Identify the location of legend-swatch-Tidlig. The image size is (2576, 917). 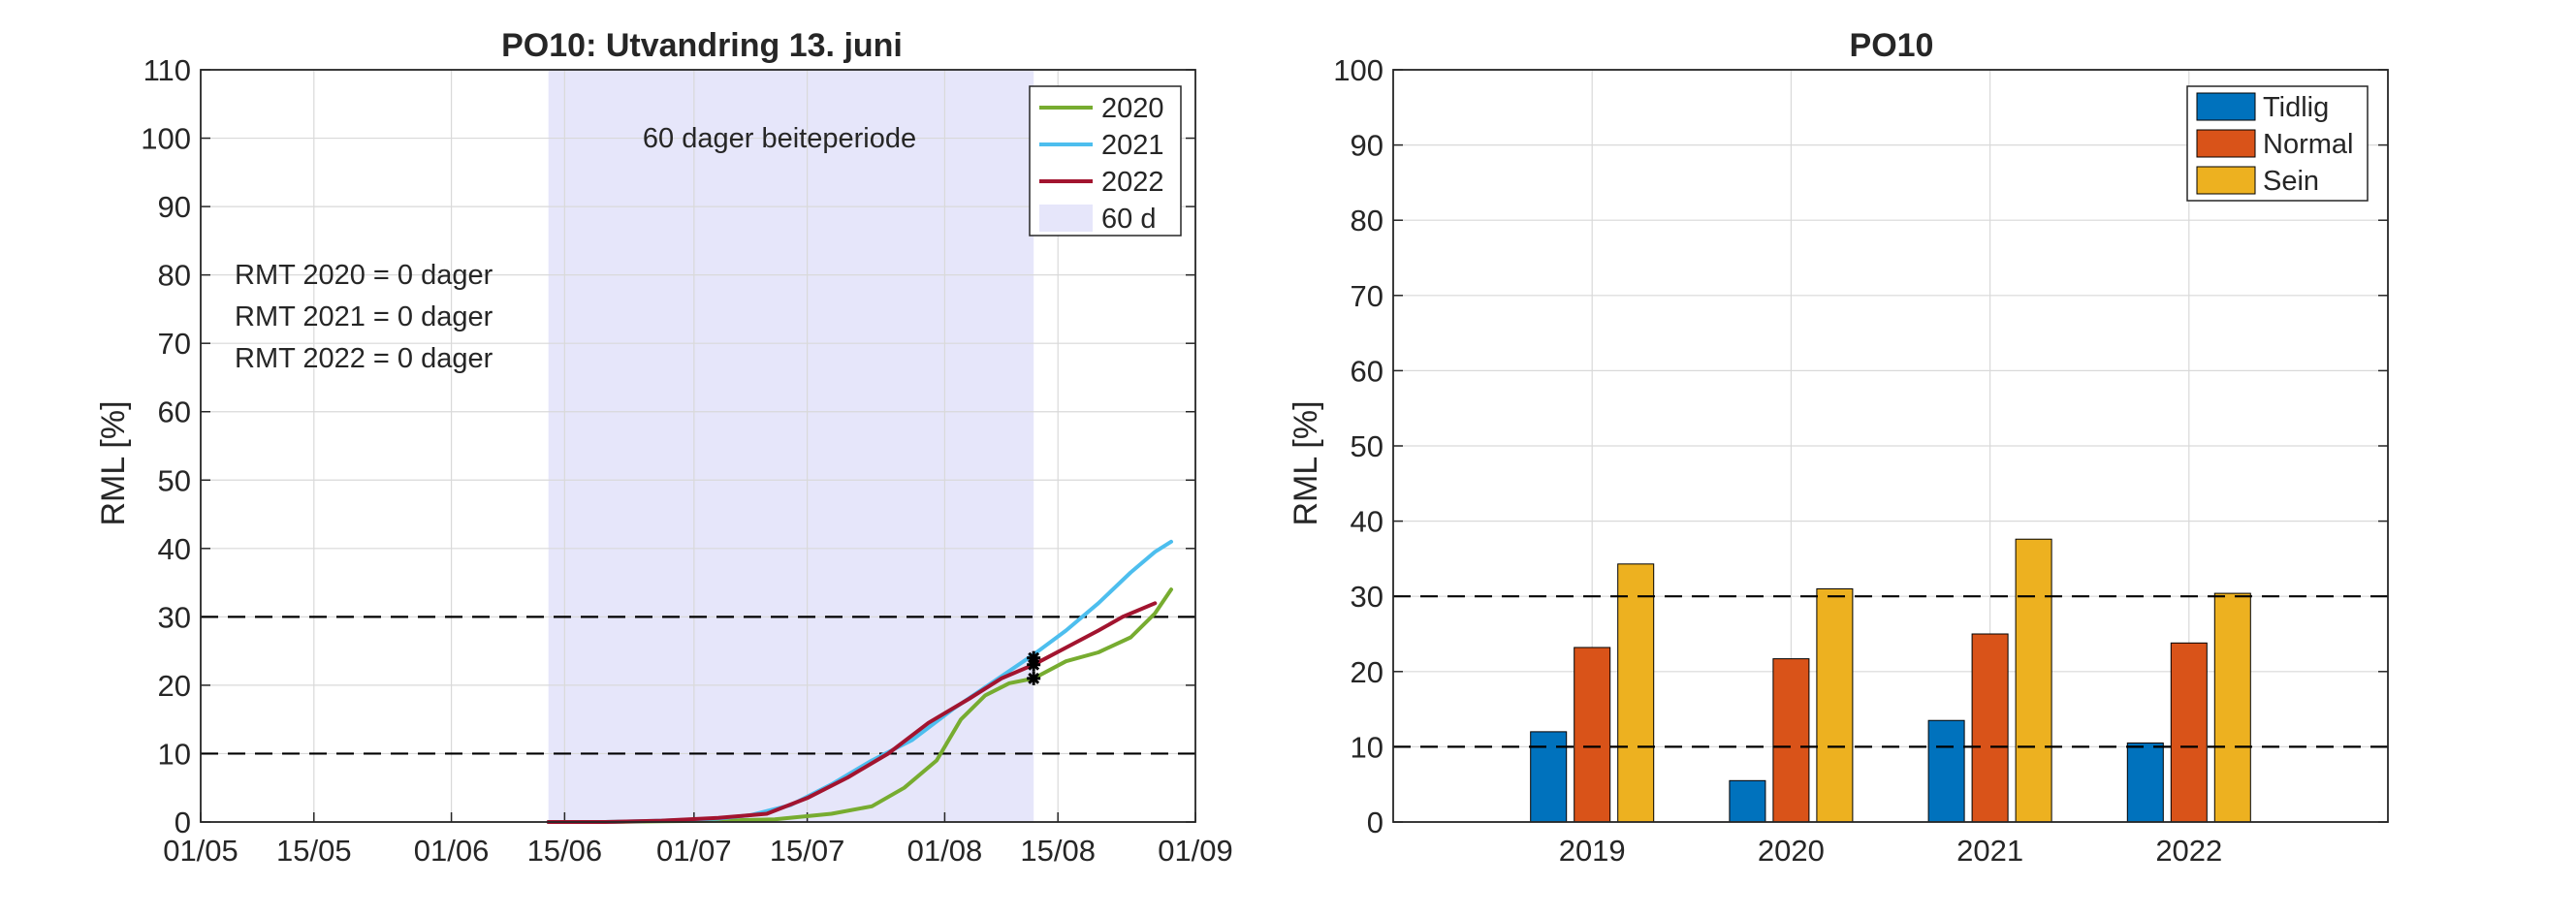
(2226, 106).